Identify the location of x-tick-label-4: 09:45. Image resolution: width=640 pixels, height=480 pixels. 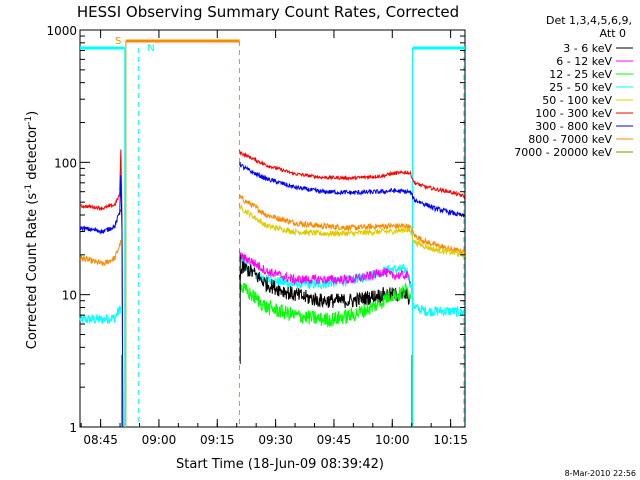
(334, 440).